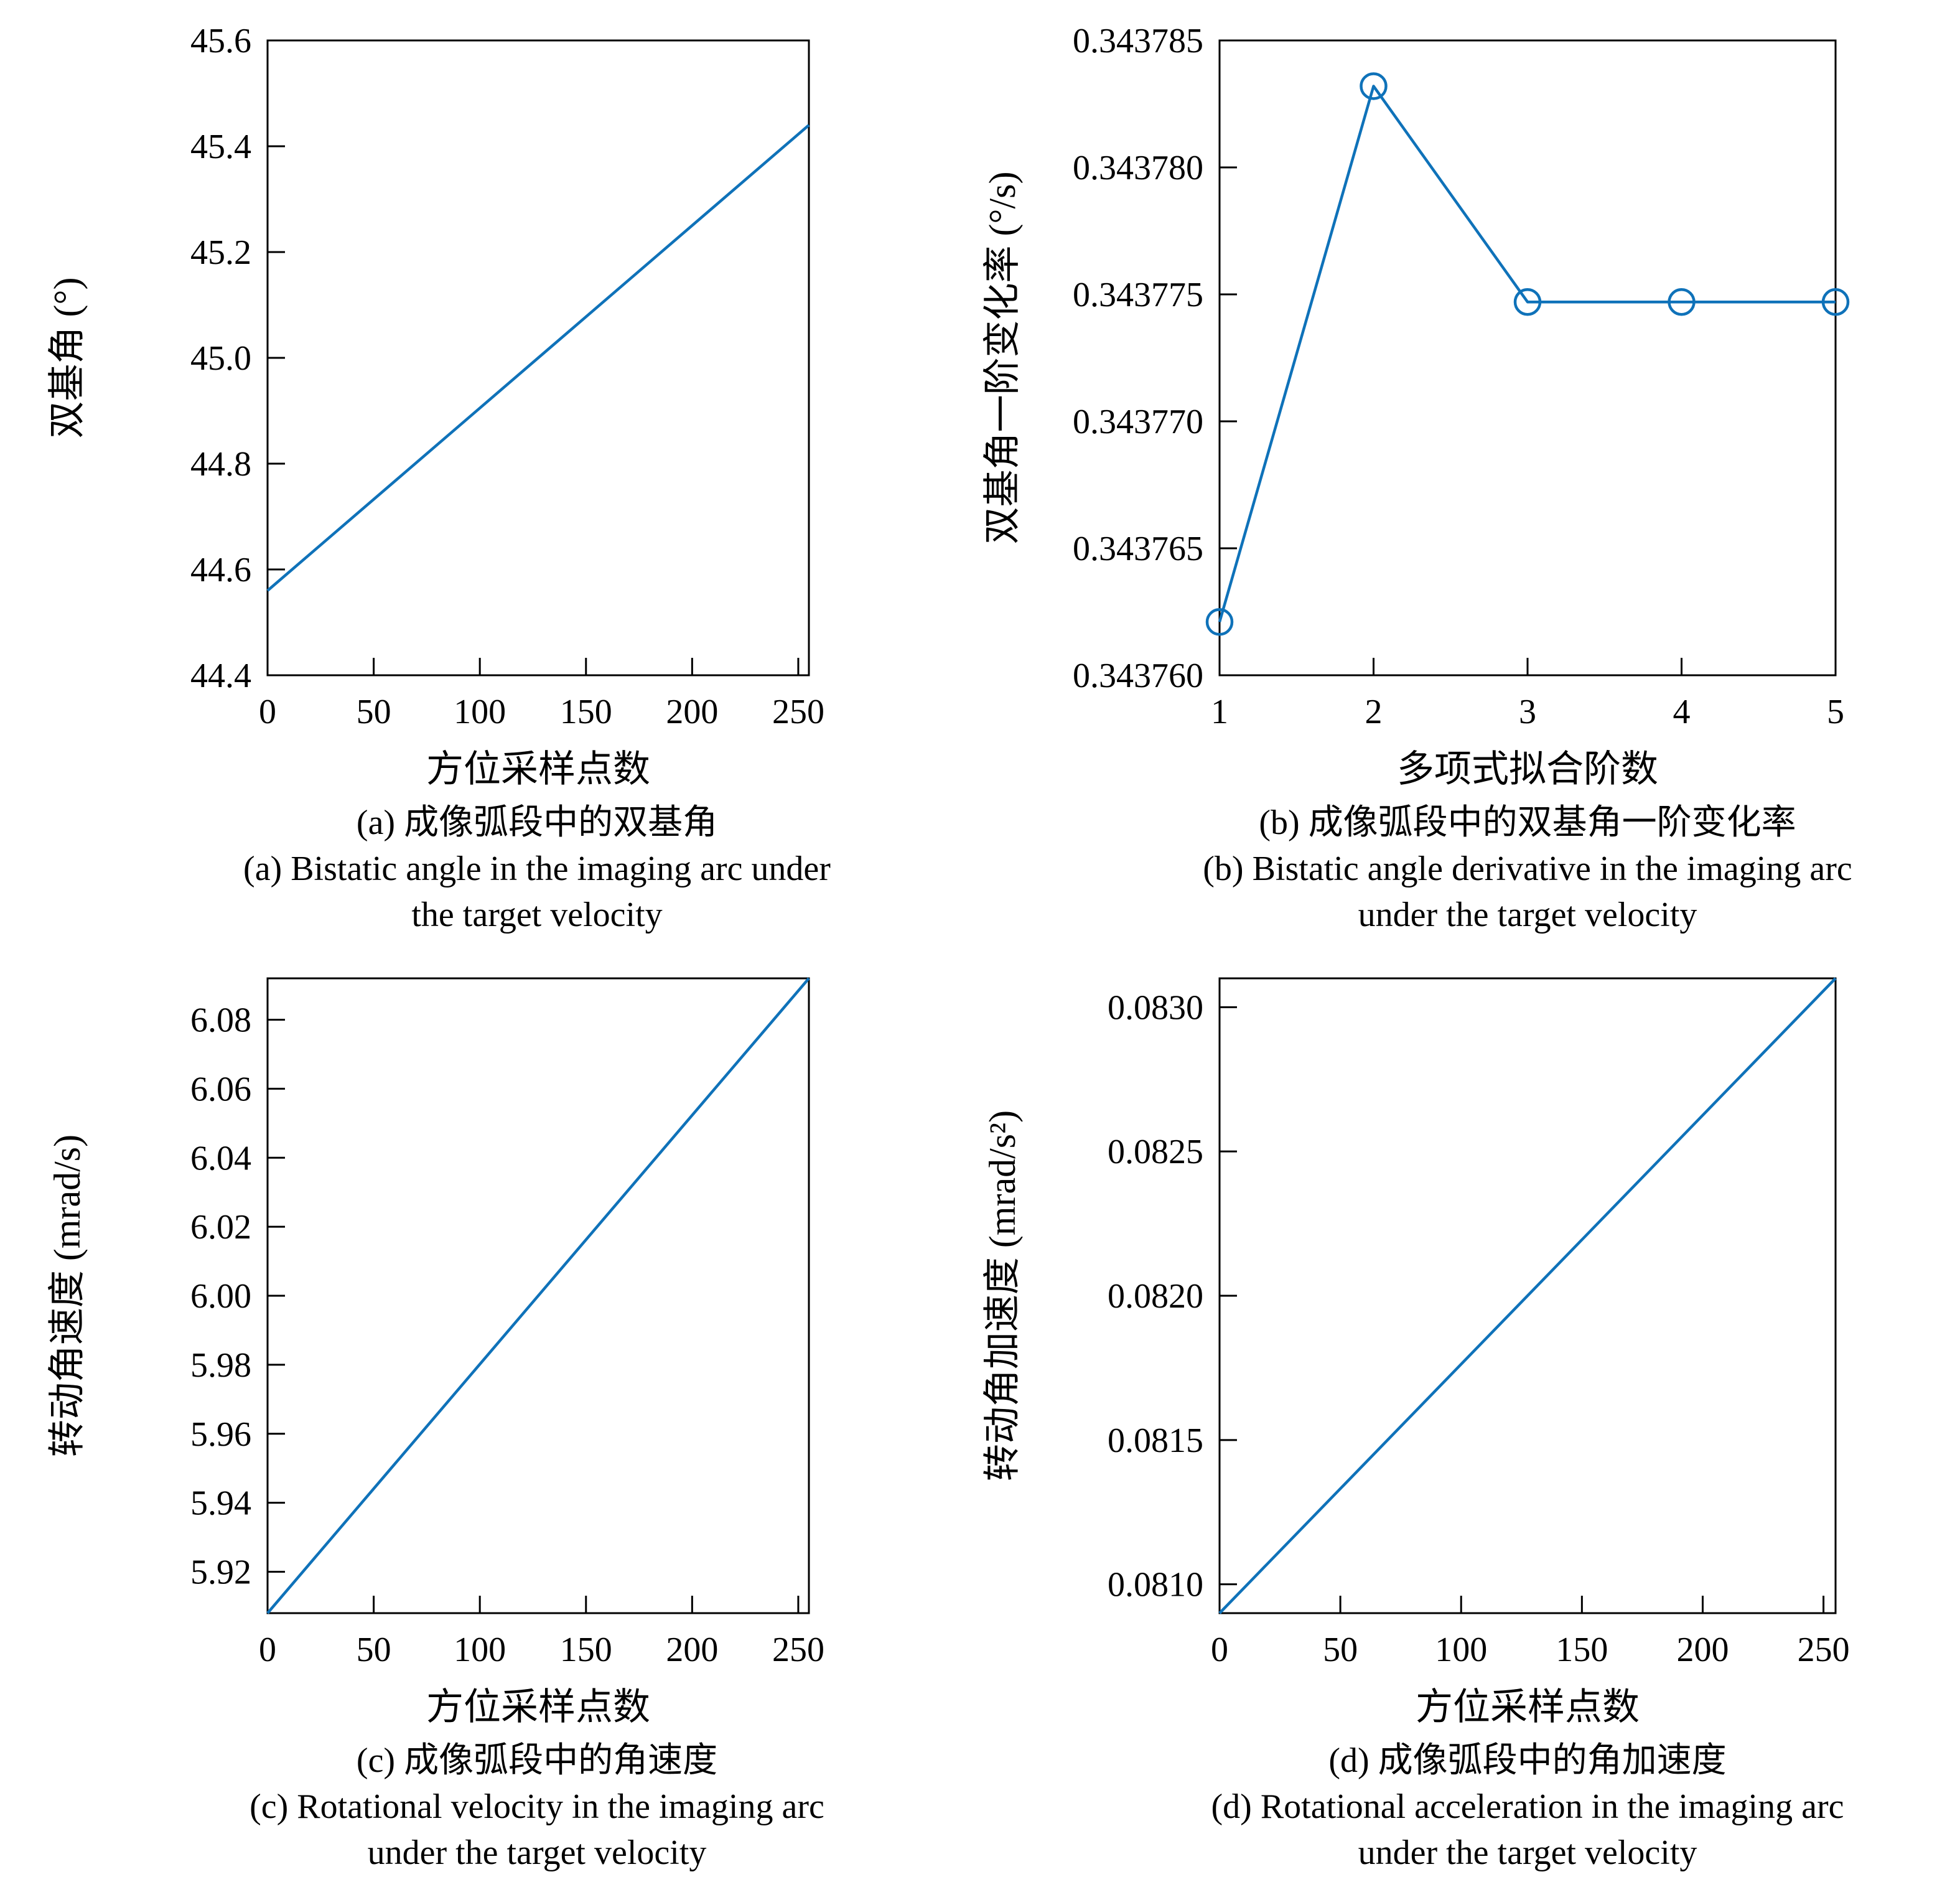  What do you see at coordinates (1138, 676) in the screenshot?
I see `y-tick-label: 0.343760` at bounding box center [1138, 676].